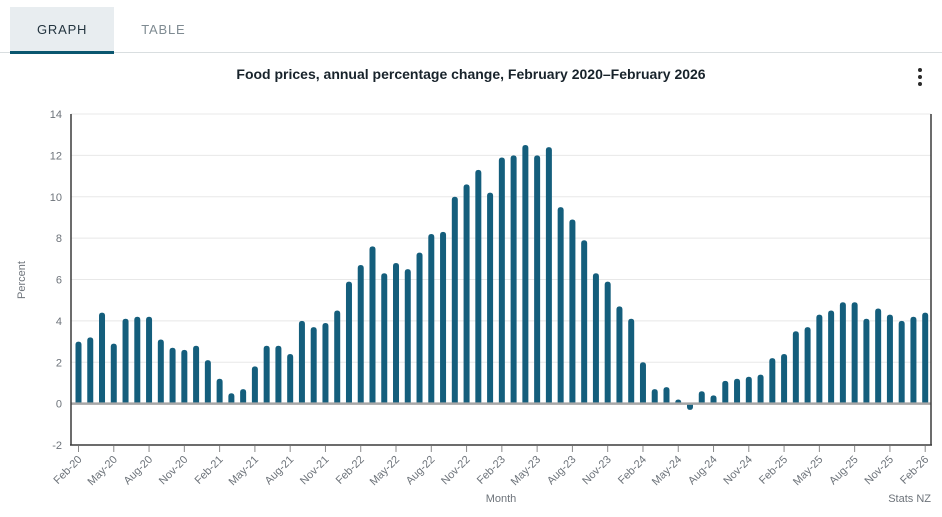  I want to click on y-tick-label: 8, so click(59, 239).